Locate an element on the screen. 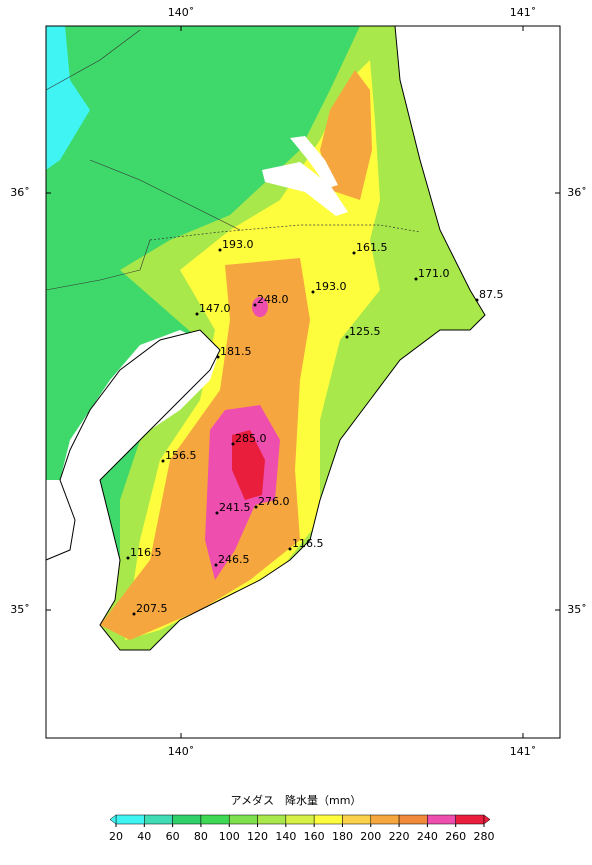 This screenshot has width=592, height=865. colorbar-tick-label: 20 is located at coordinates (116, 836).